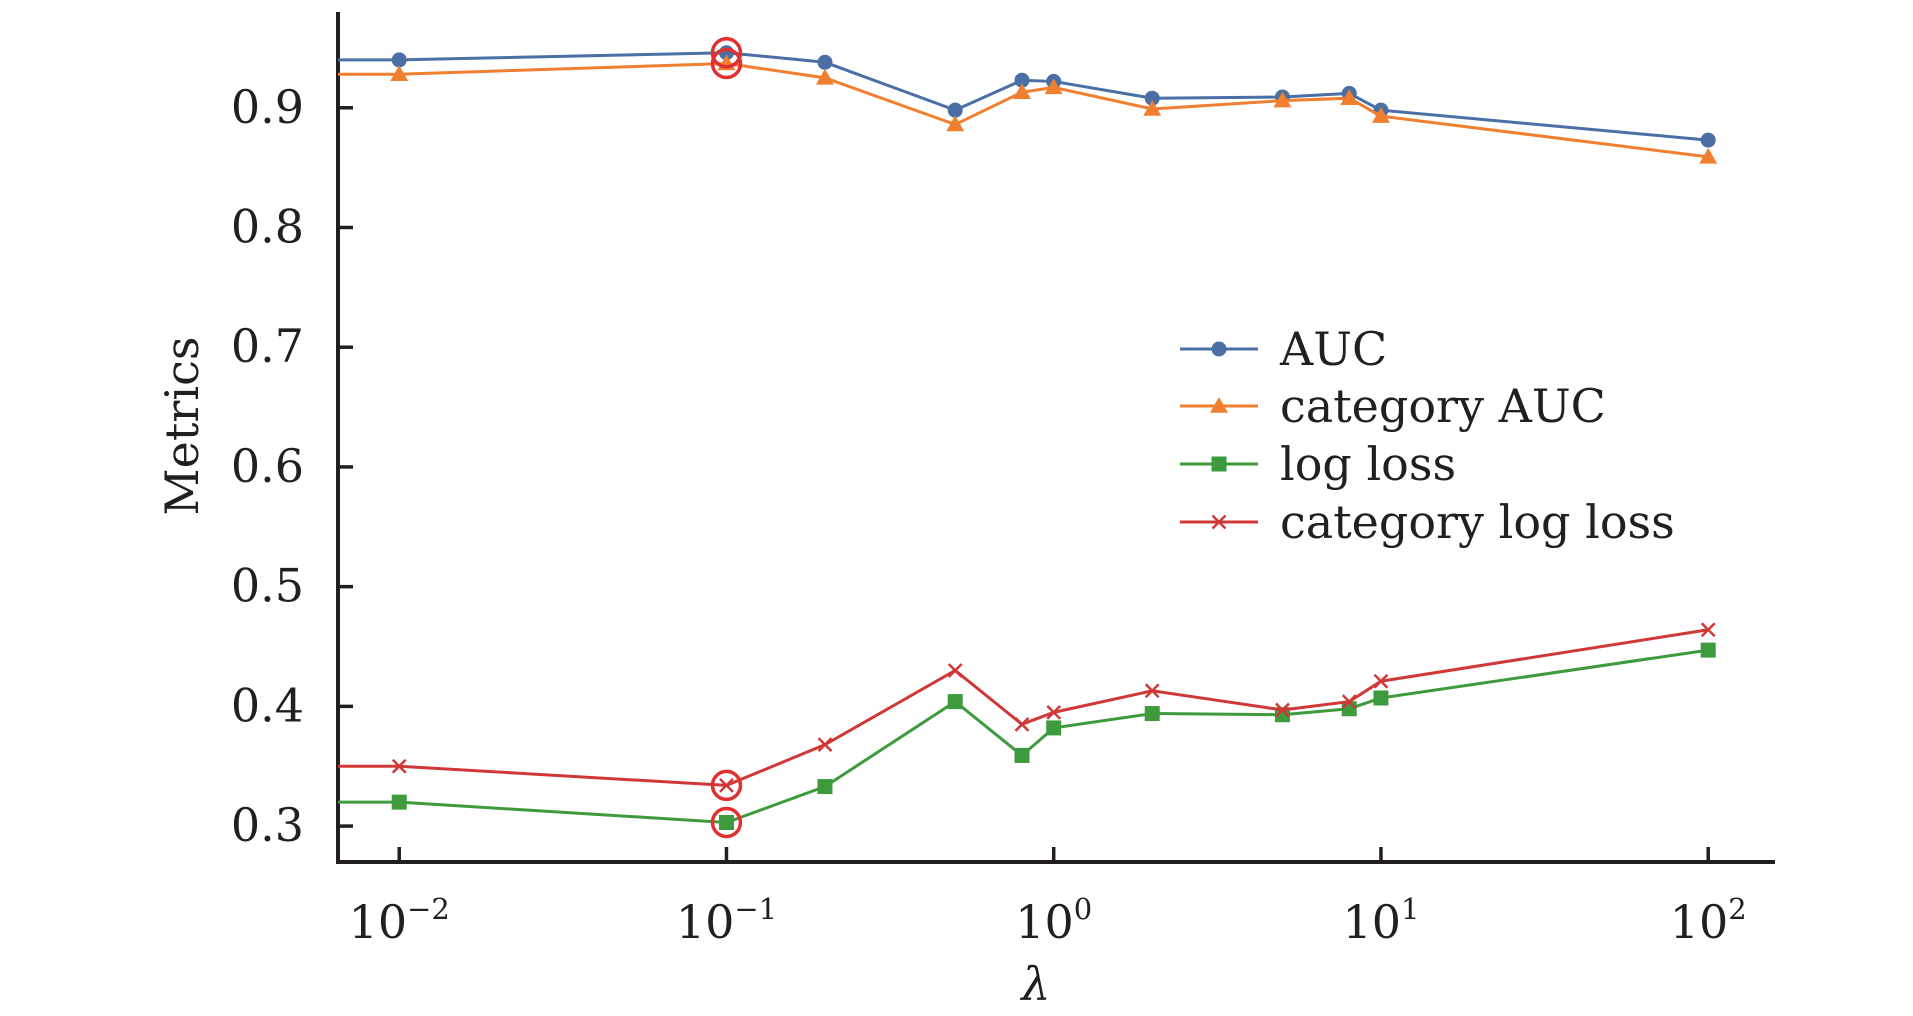 The width and height of the screenshot is (1913, 1016). What do you see at coordinates (726, 437) in the screenshot?
I see `annotation-layer` at bounding box center [726, 437].